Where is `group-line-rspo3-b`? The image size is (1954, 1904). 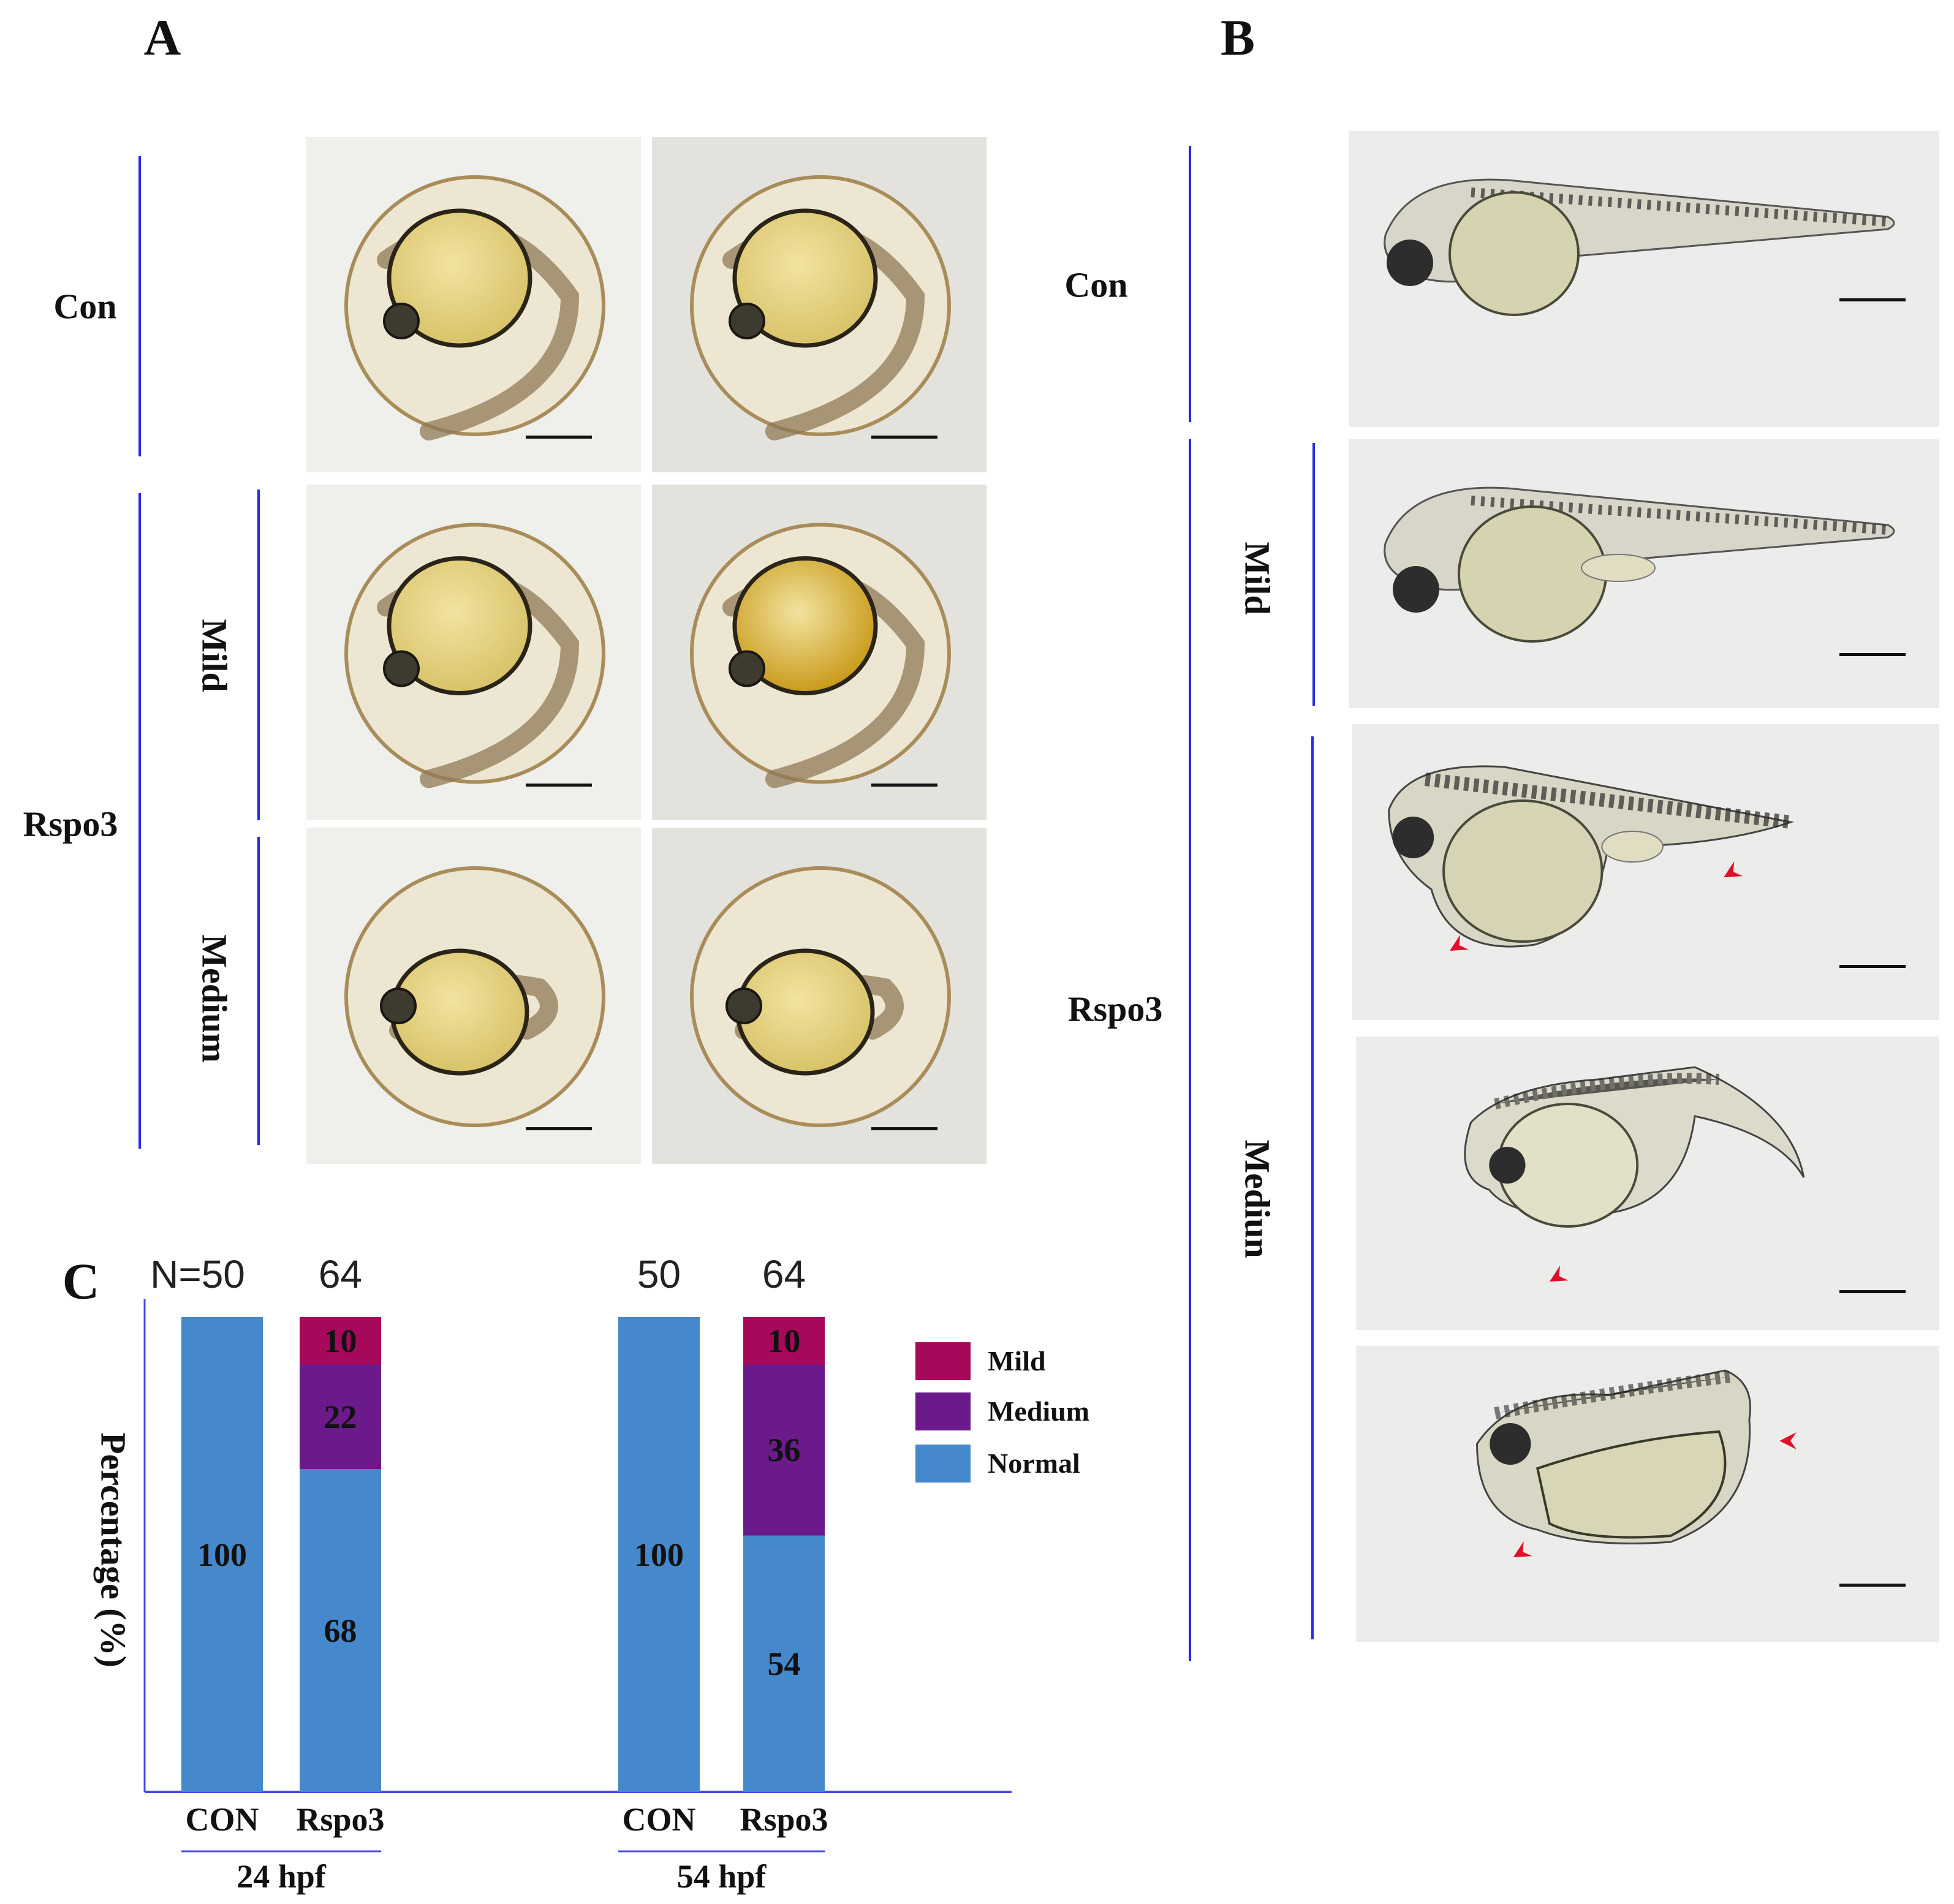 group-line-rspo3-b is located at coordinates (1190, 1050).